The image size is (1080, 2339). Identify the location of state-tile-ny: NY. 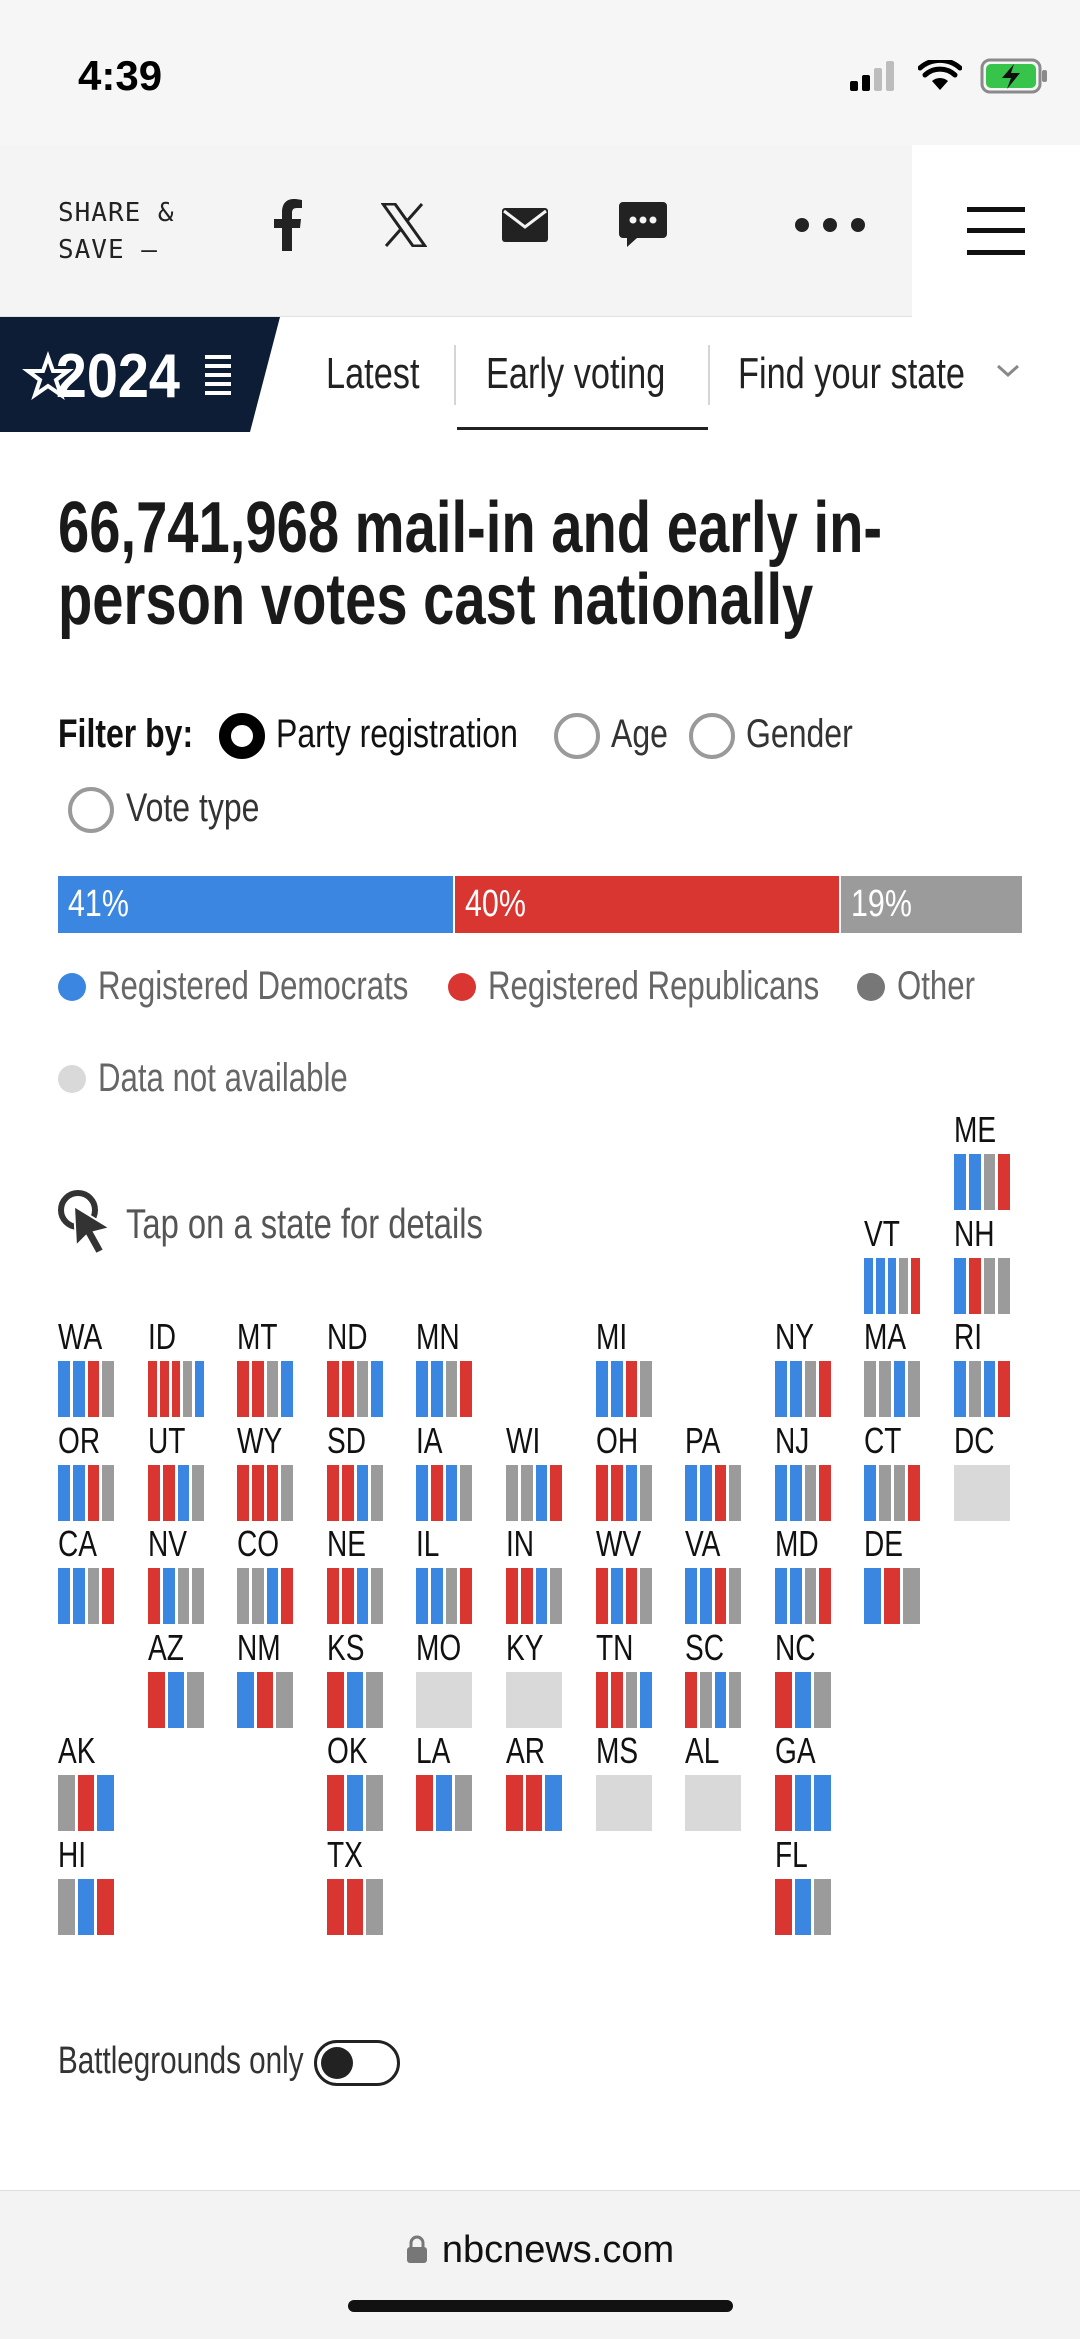
(805, 1367).